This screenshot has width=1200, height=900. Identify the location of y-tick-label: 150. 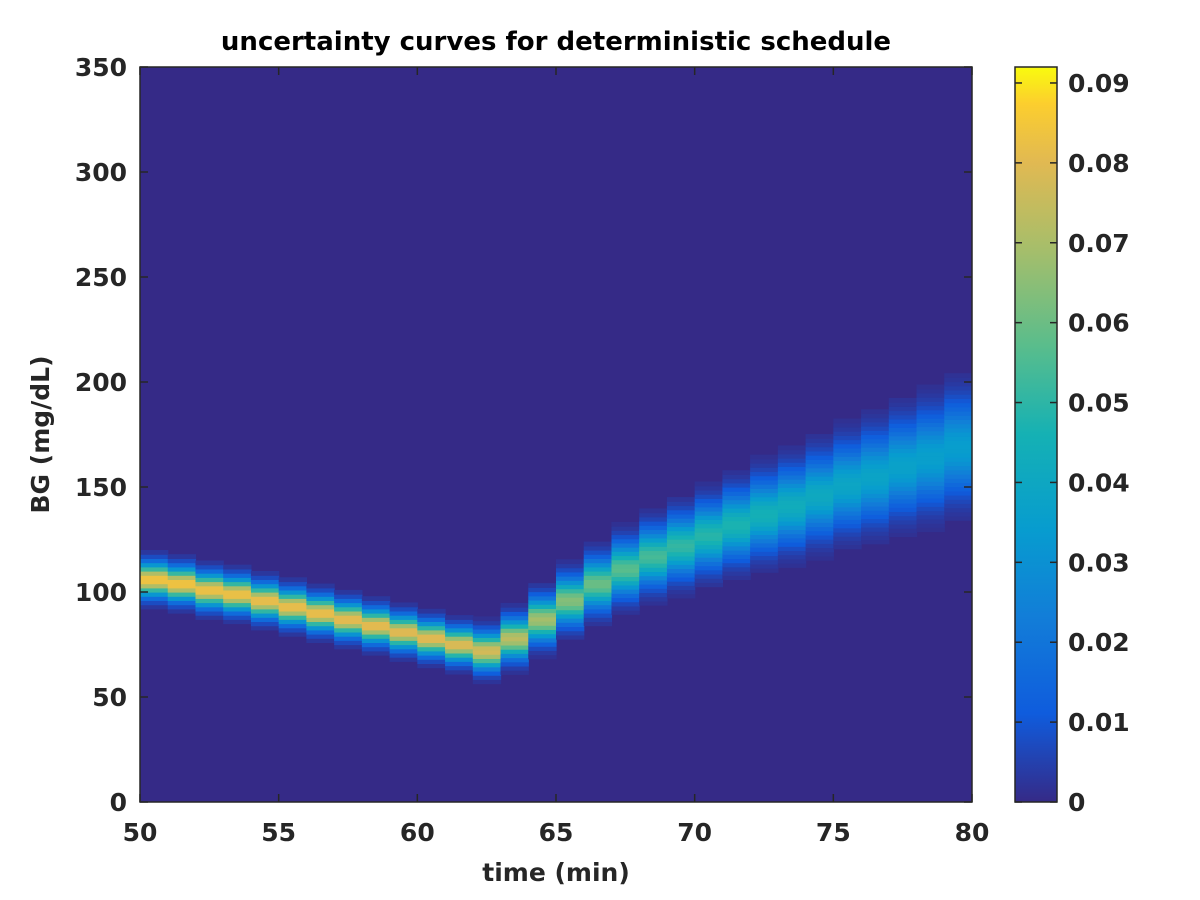
(101, 487).